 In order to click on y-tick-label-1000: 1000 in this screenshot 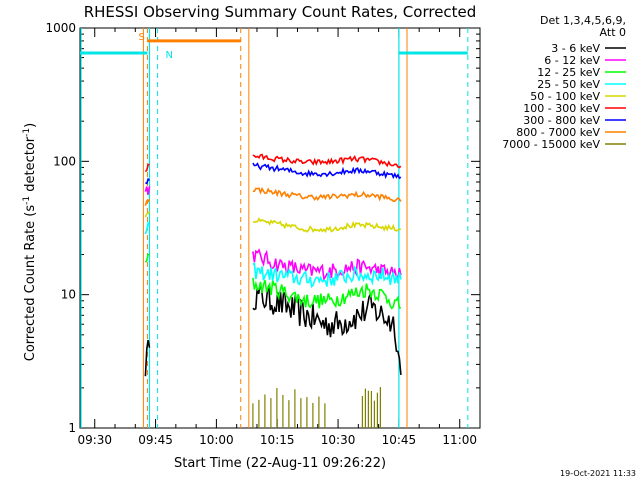, I will do `click(60, 28)`.